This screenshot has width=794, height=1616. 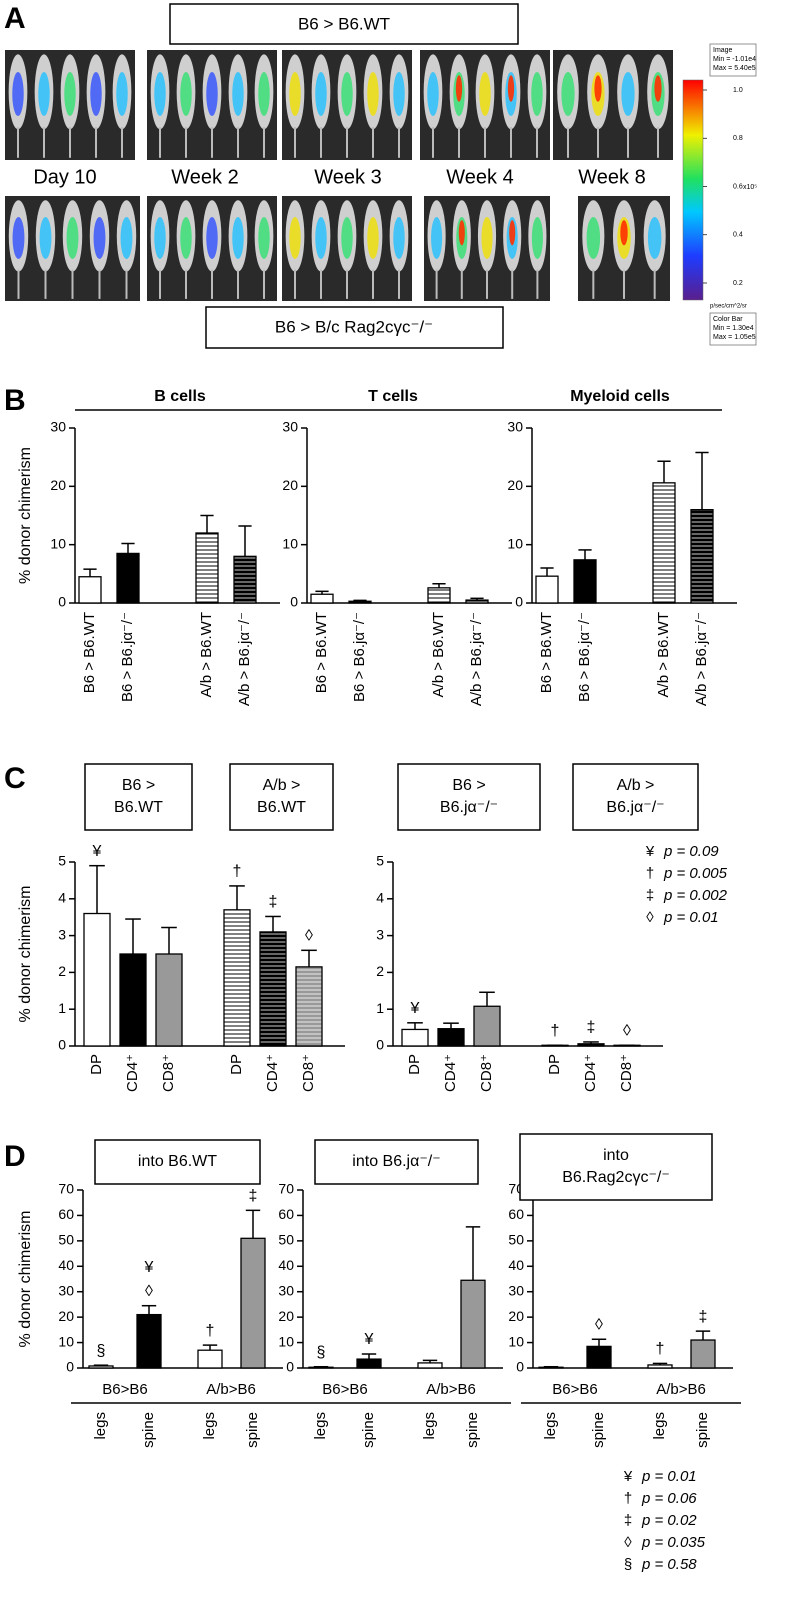 What do you see at coordinates (15, 18) in the screenshot?
I see `panel-label: A` at bounding box center [15, 18].